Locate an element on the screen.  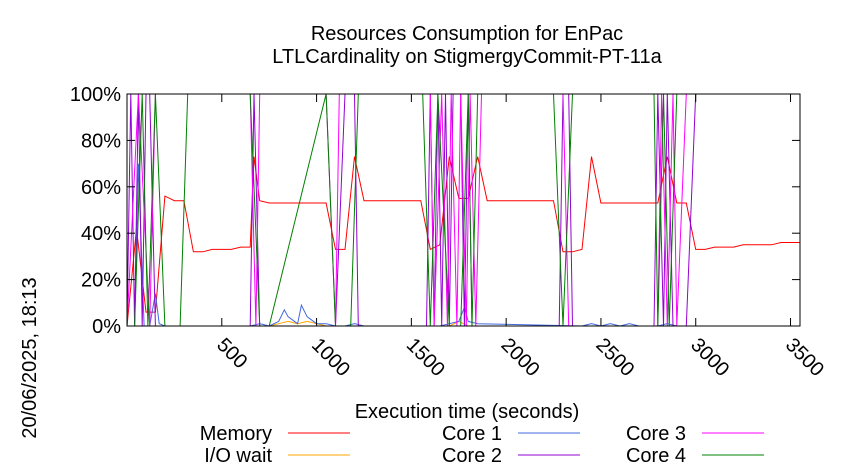
x-tick-label: 2000 is located at coordinates (520, 357).